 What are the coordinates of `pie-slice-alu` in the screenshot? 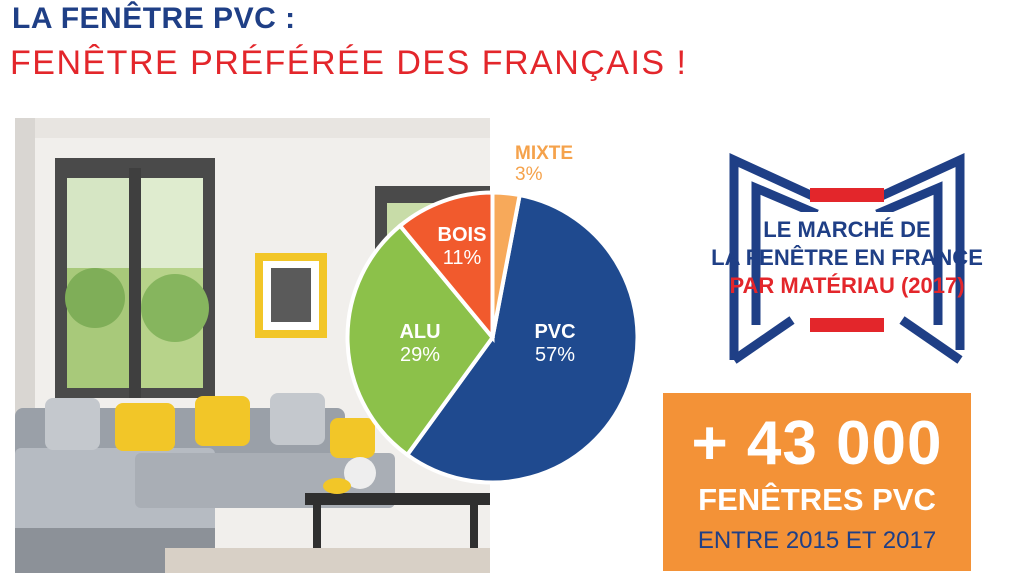 It's located at (420, 340).